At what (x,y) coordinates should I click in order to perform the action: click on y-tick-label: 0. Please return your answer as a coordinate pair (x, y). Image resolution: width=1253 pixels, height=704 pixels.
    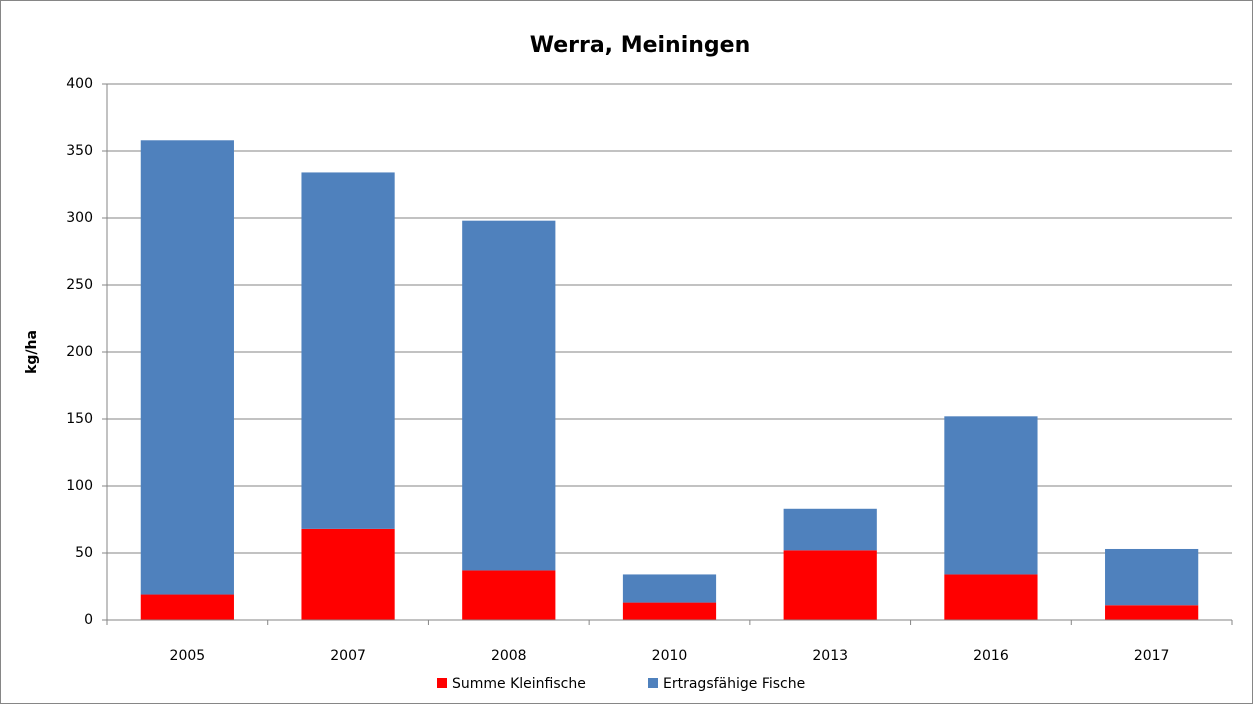
    Looking at the image, I should click on (88, 620).